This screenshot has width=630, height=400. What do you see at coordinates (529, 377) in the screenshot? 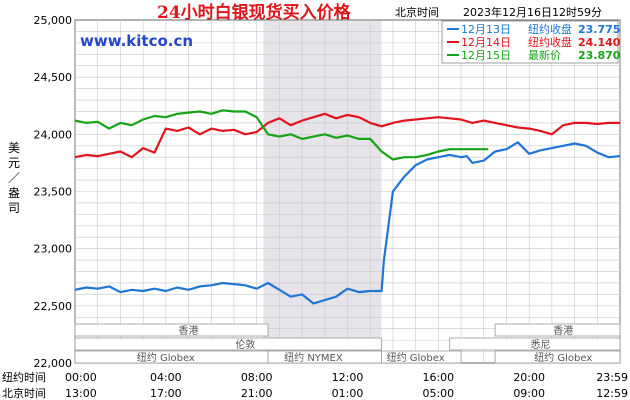
I see `ny-tick-label: 20:00` at bounding box center [529, 377].